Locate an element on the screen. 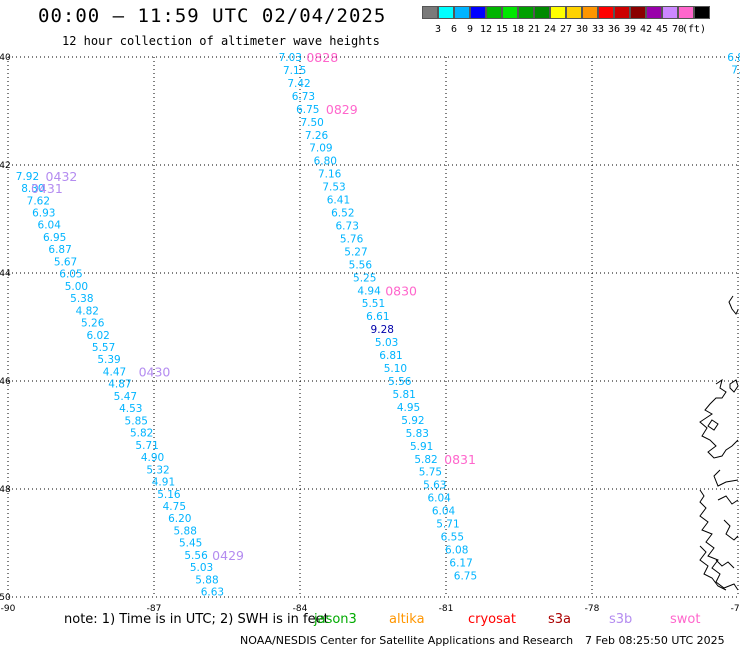 The width and height of the screenshot is (740, 650). latitude-tick-label: -42 is located at coordinates (5, 166).